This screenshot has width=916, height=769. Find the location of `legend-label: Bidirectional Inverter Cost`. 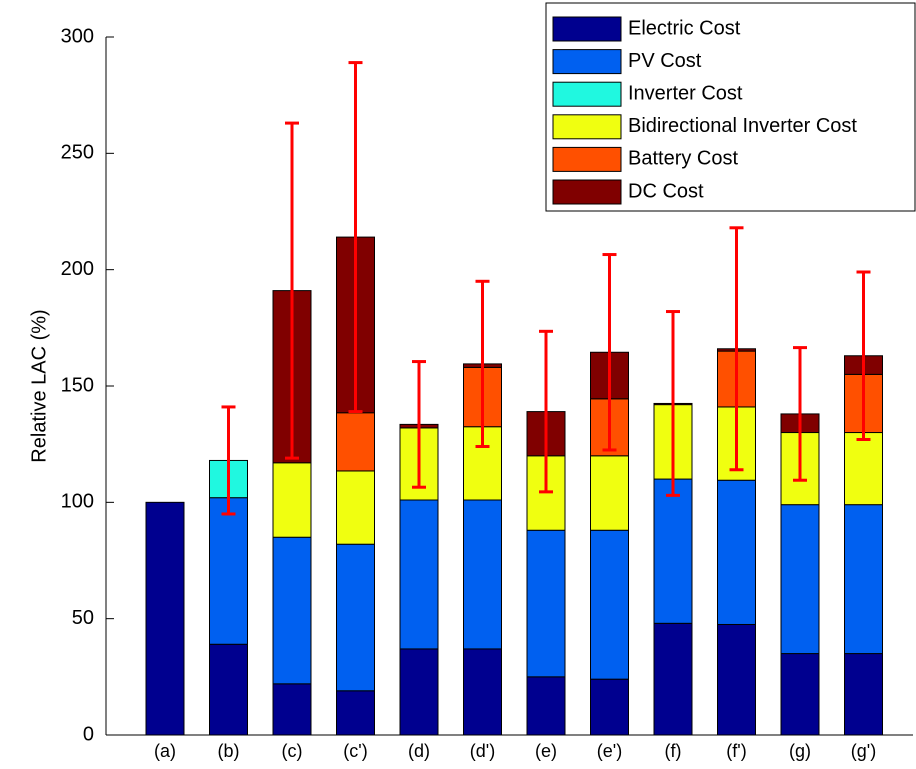

legend-label: Bidirectional Inverter Cost is located at coordinates (742, 126).